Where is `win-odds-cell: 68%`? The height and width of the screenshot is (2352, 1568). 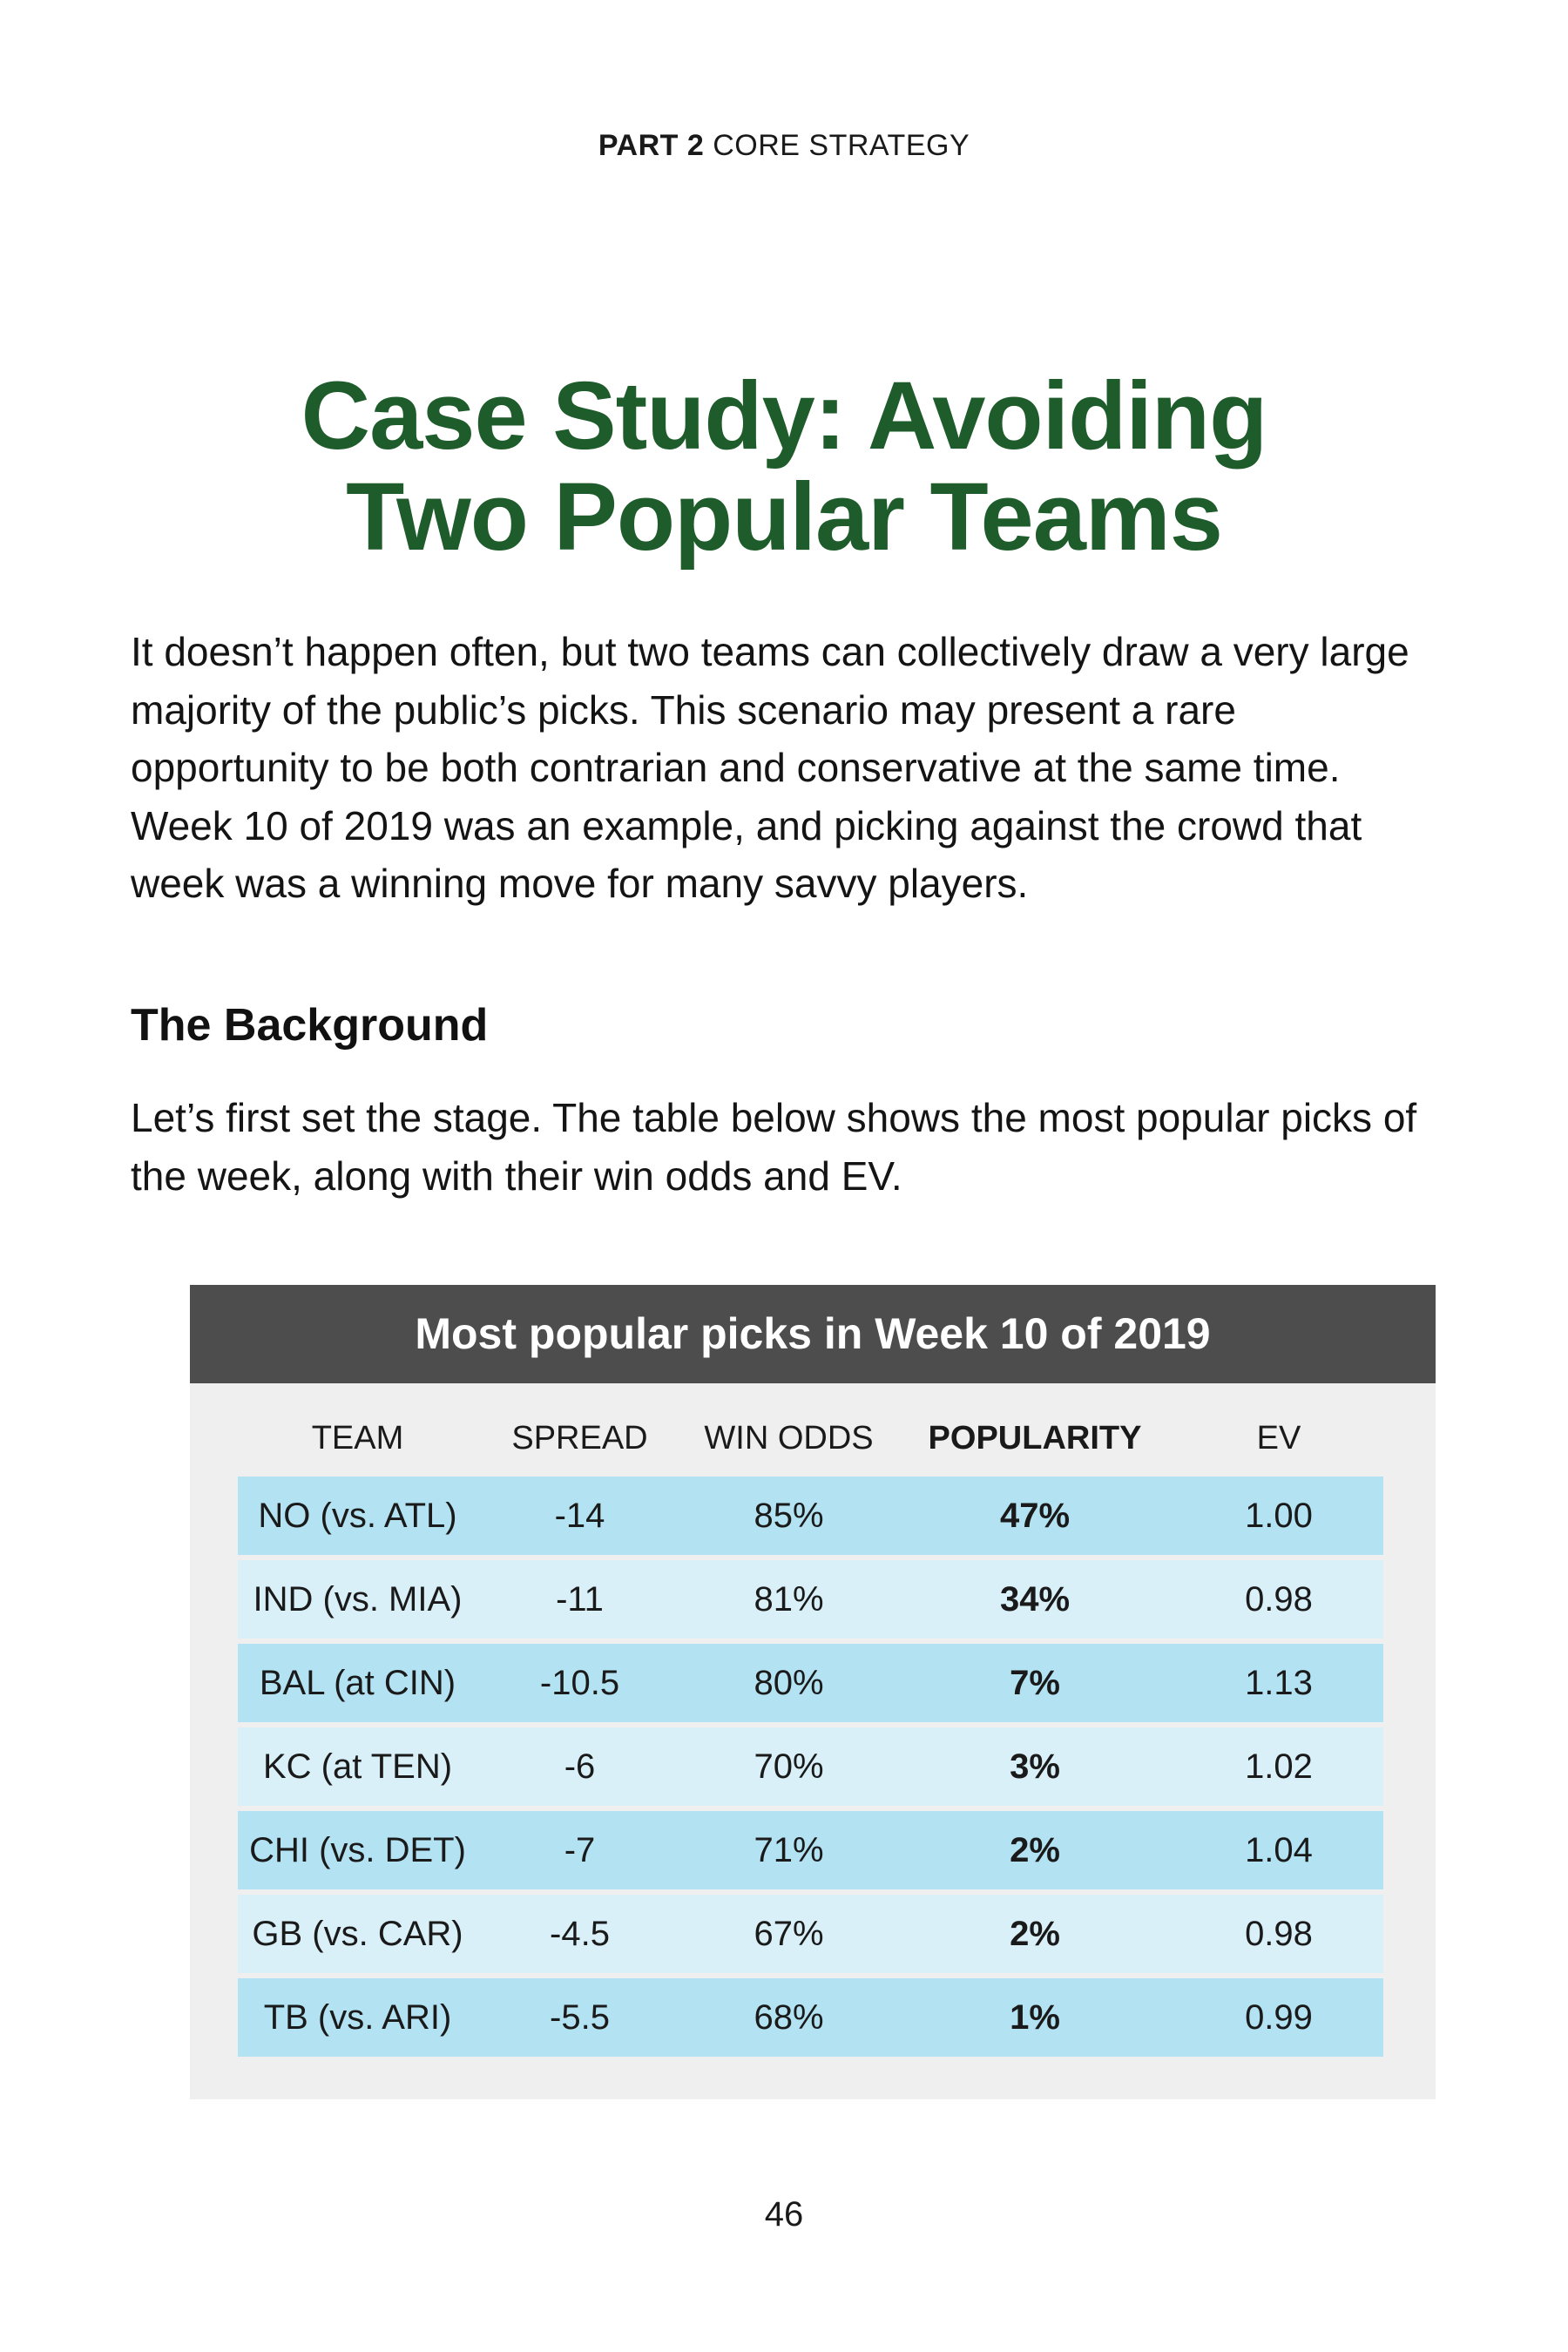
win-odds-cell: 68% is located at coordinates (789, 2015).